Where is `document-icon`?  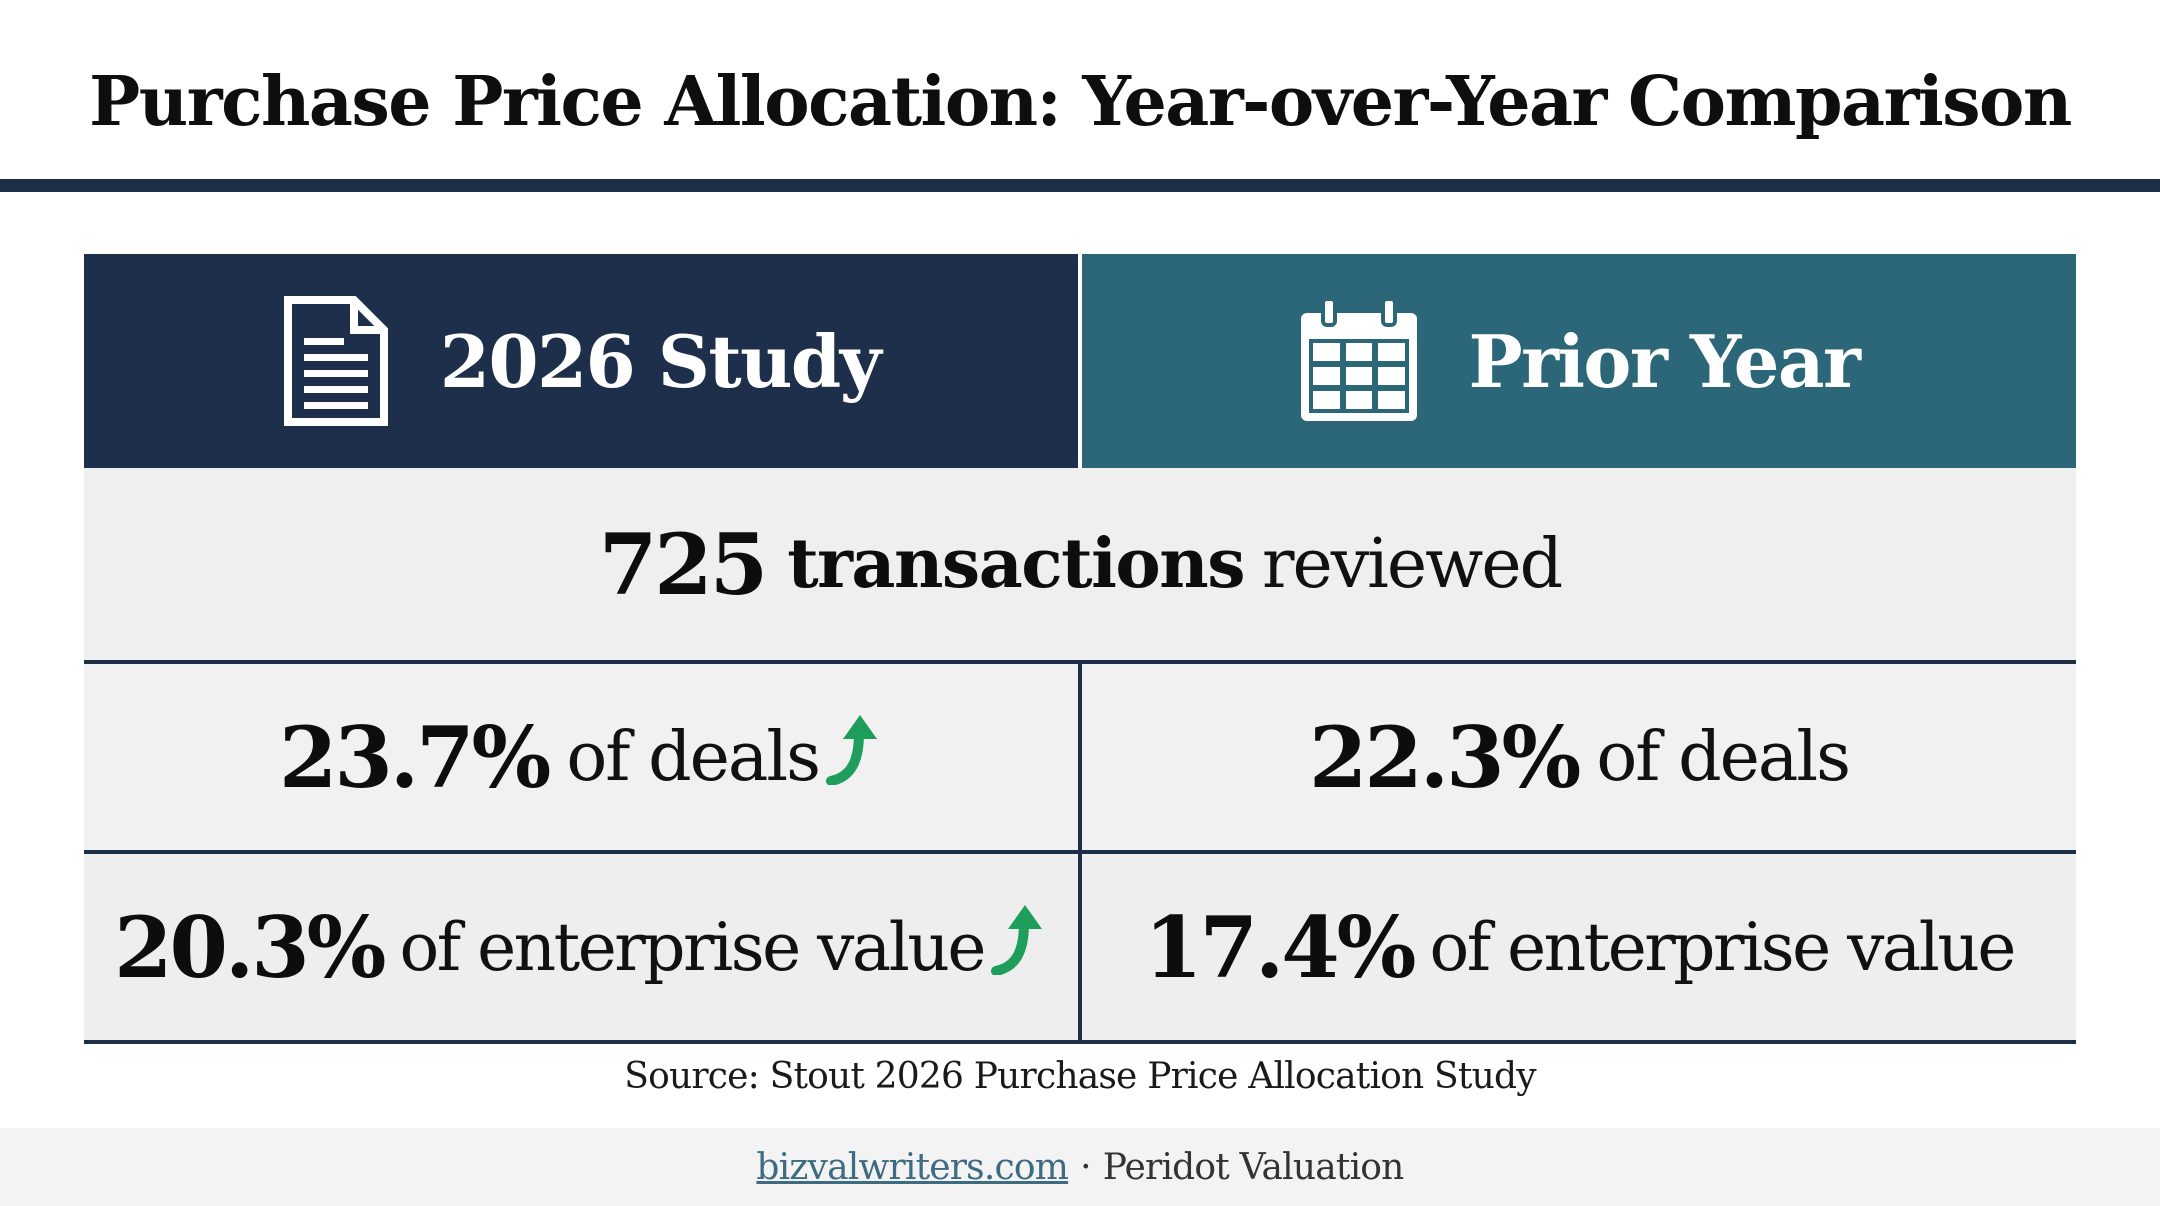 document-icon is located at coordinates (335, 361).